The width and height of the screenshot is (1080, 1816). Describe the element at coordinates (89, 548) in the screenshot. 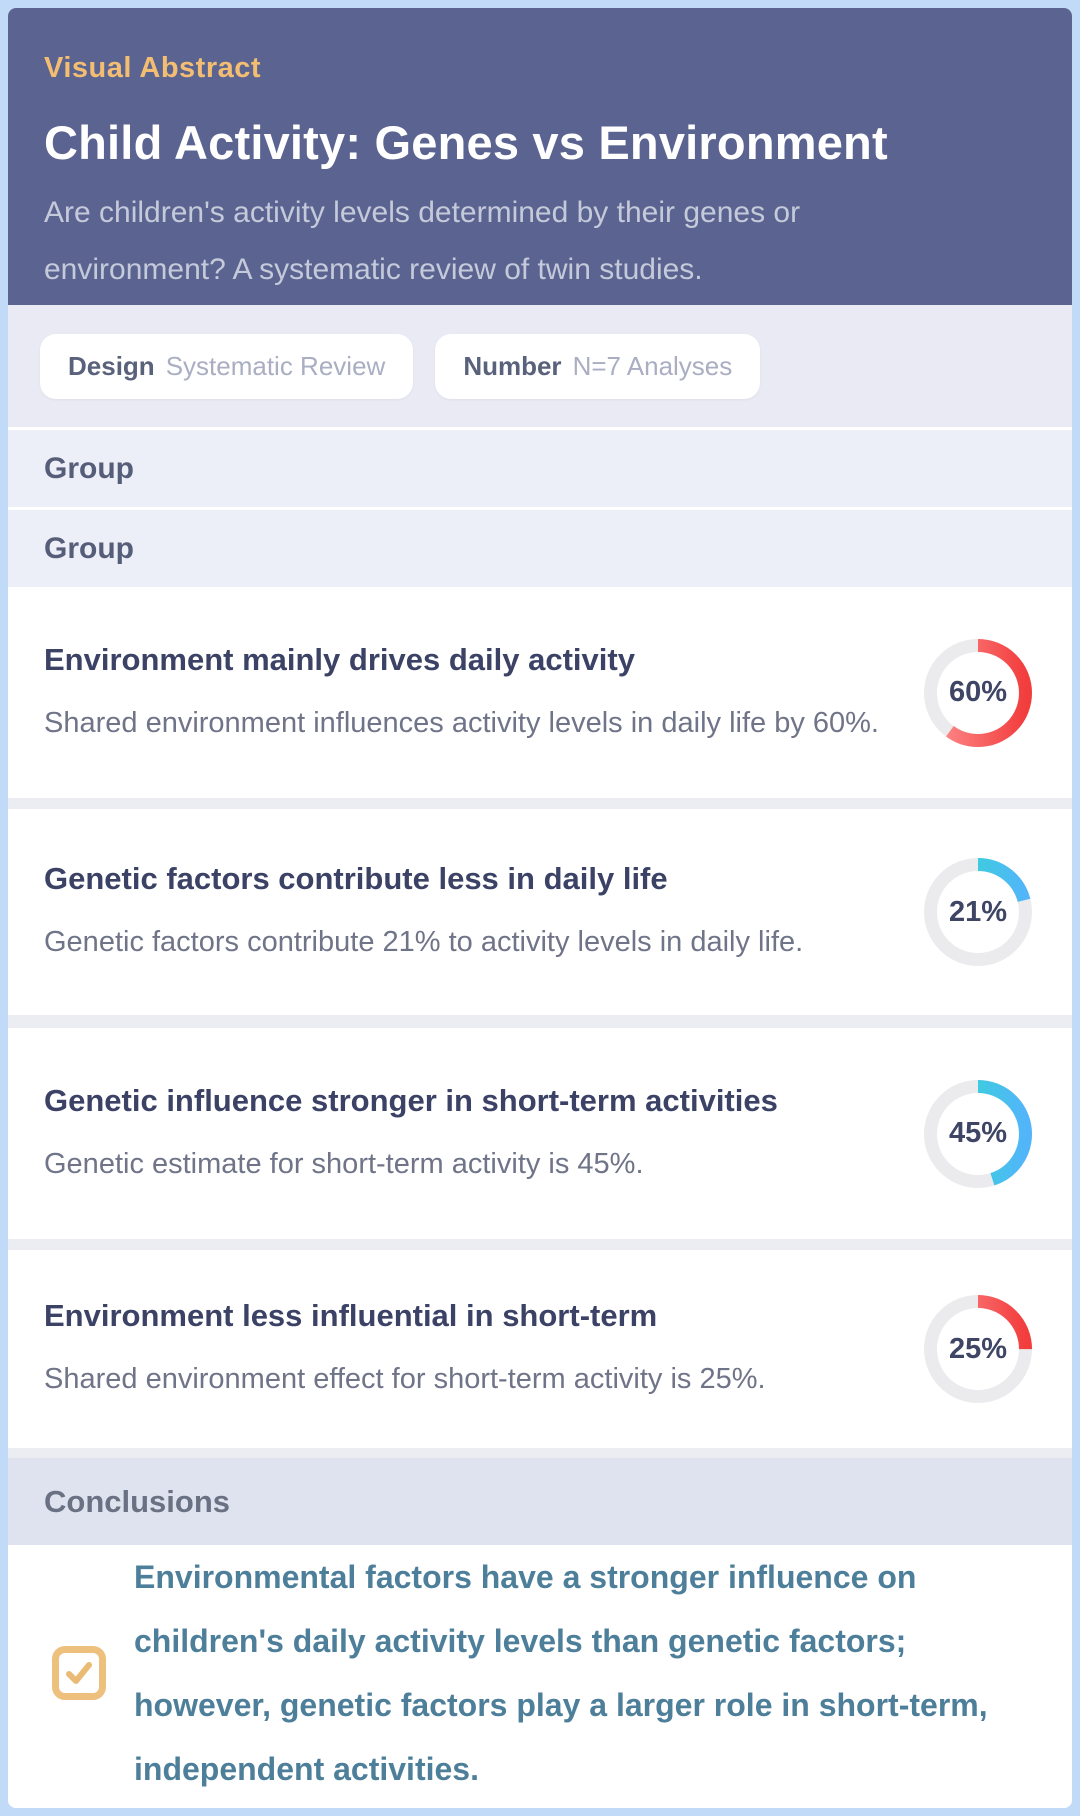

I see `group-header-2-label: Group` at that location.